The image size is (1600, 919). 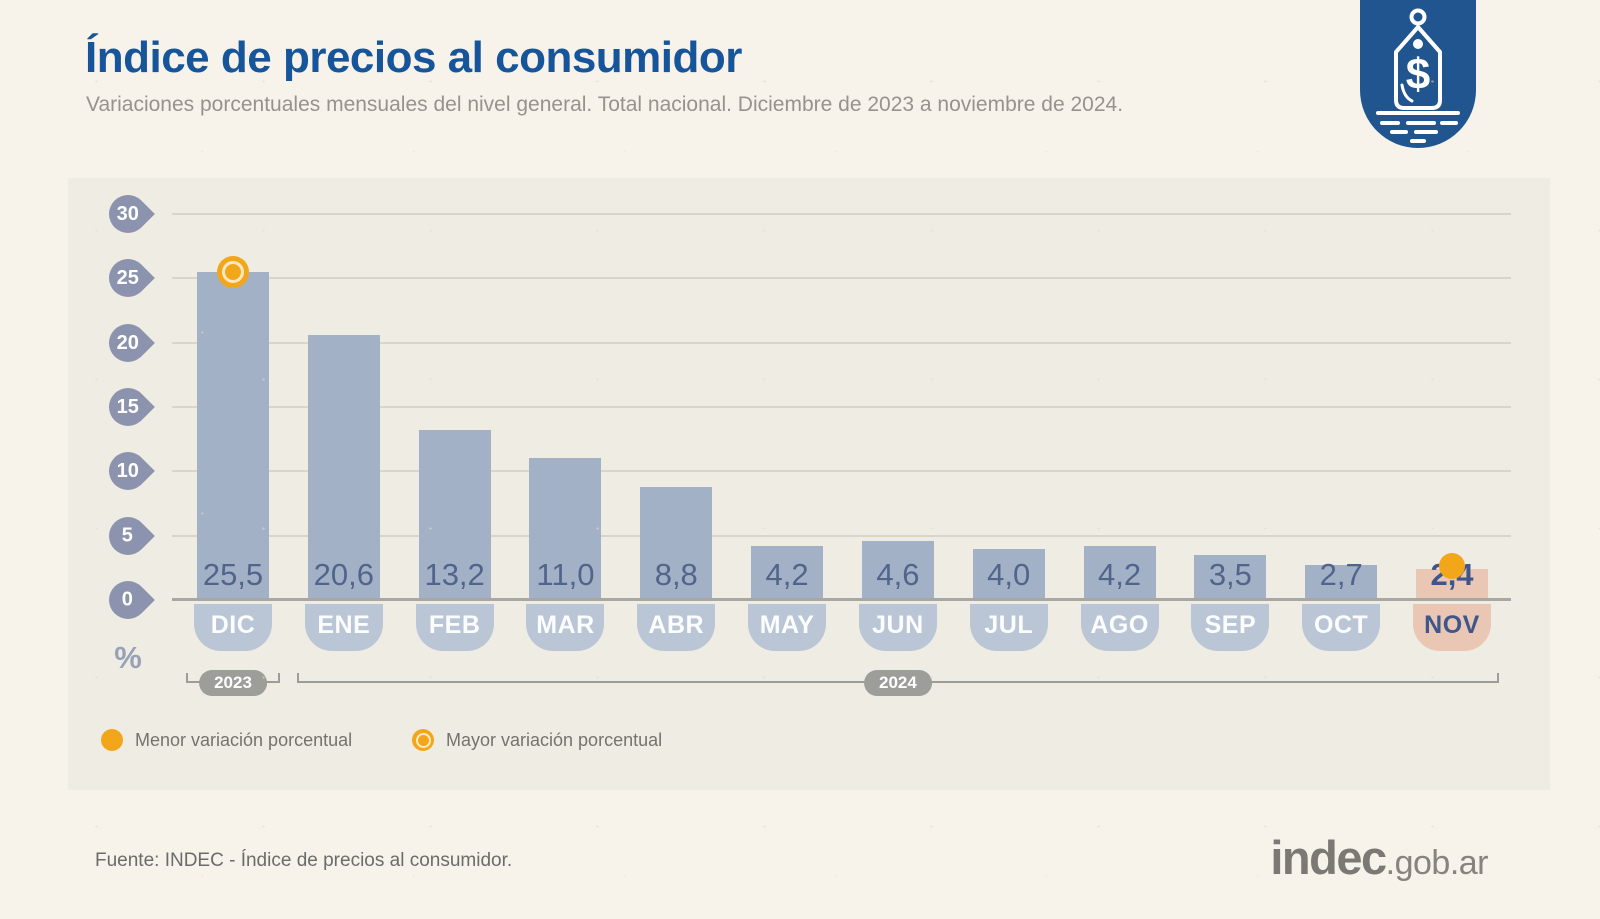 What do you see at coordinates (233, 624) in the screenshot?
I see `month-label-dic: DIC` at bounding box center [233, 624].